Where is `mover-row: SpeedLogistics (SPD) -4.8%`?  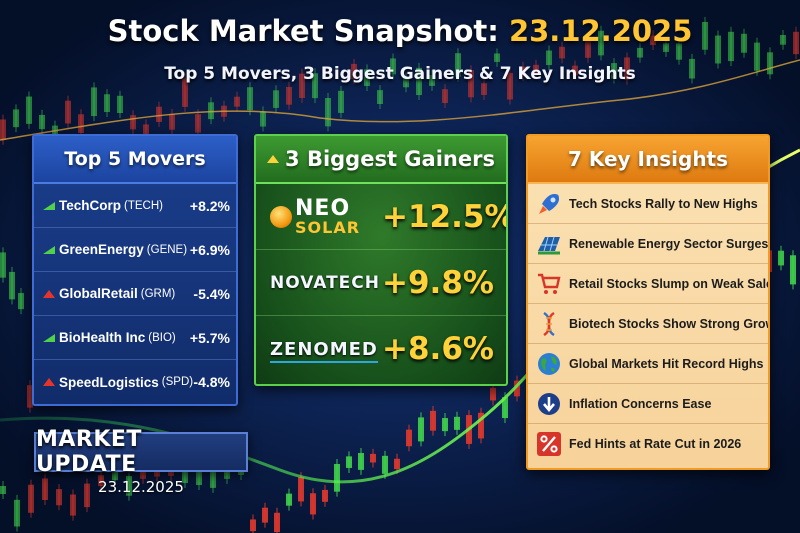 mover-row: SpeedLogistics (SPD) -4.8% is located at coordinates (135, 382).